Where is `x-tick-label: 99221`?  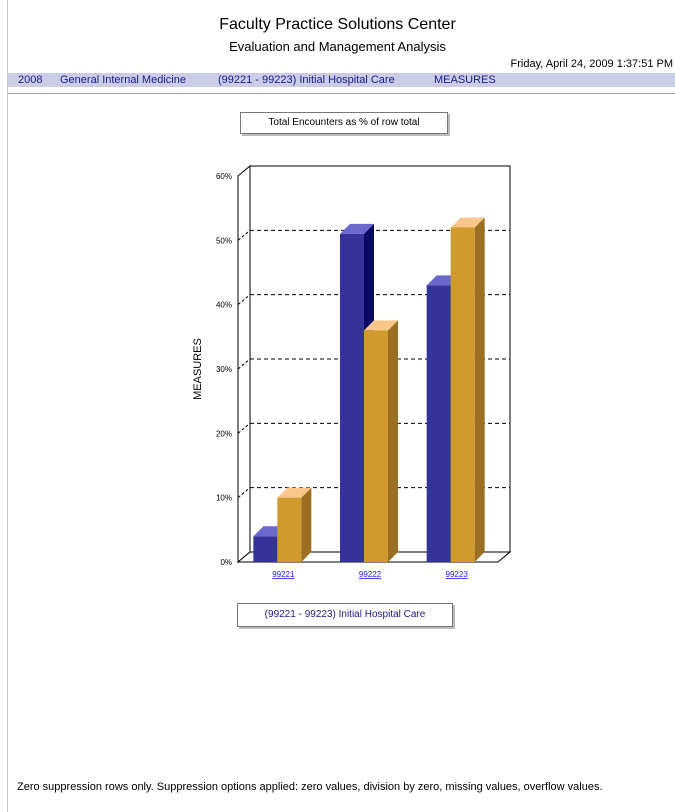
x-tick-label: 99221 is located at coordinates (283, 574).